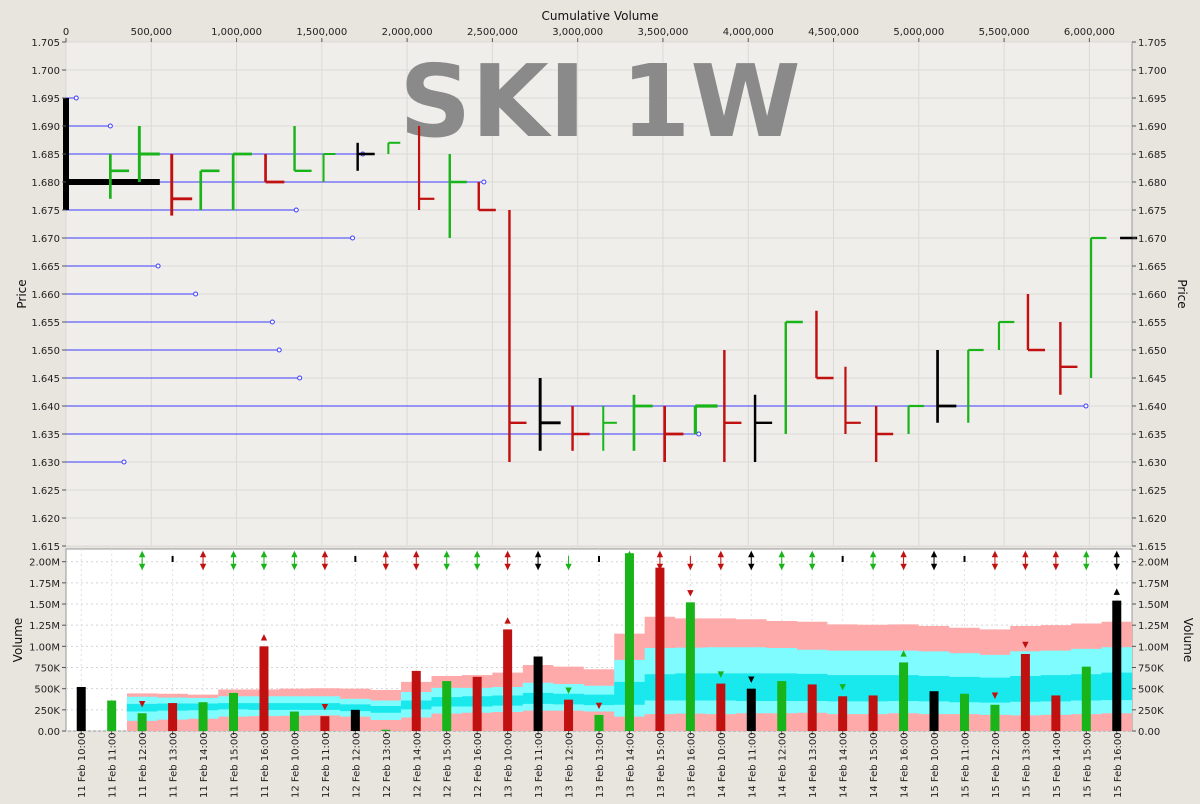 The width and height of the screenshot is (1200, 804). Describe the element at coordinates (44, 584) in the screenshot. I see `volume-axis-tick-label-left: 1.75M` at that location.